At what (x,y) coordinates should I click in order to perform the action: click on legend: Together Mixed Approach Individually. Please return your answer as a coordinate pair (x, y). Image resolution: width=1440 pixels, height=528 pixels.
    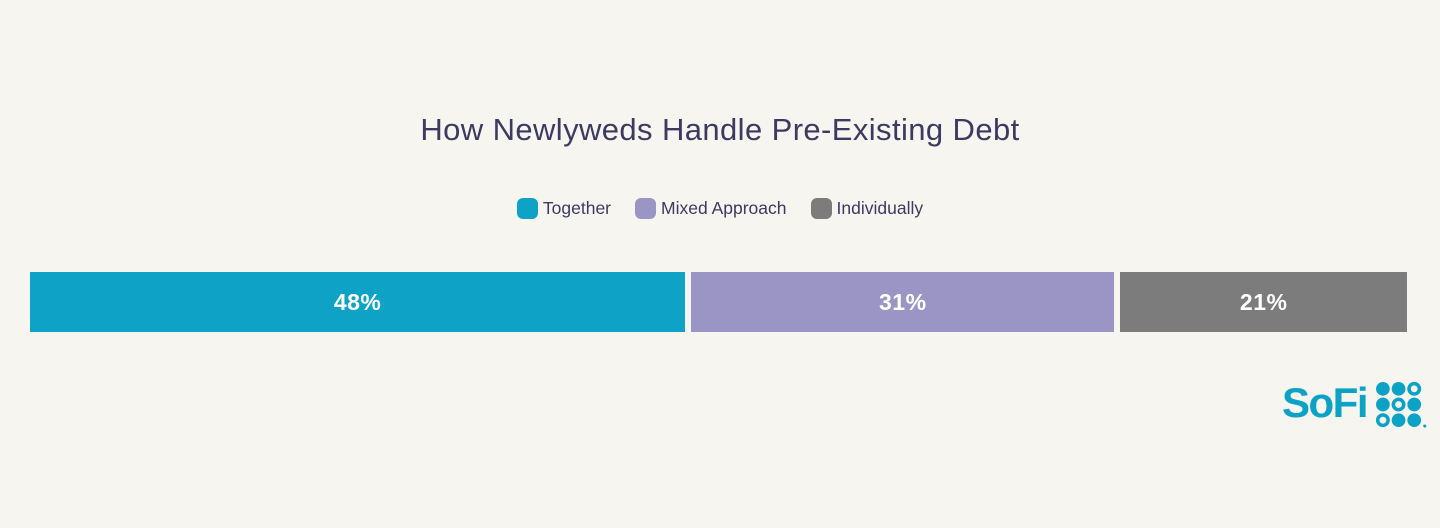
    Looking at the image, I should click on (720, 208).